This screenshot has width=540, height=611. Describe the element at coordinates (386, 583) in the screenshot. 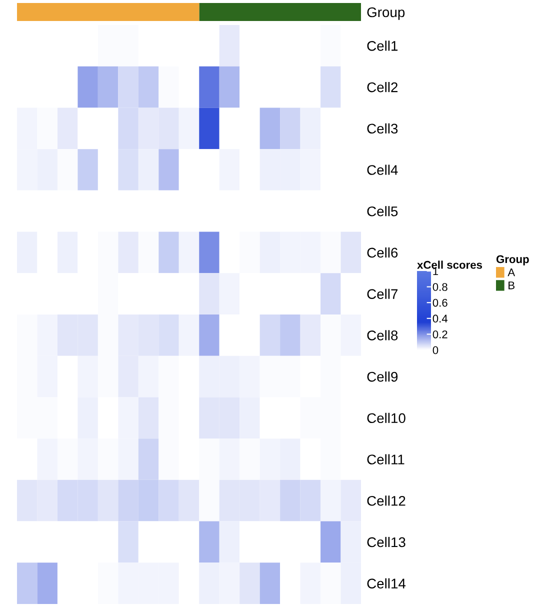

I see `y-tick-label: Cell14` at that location.